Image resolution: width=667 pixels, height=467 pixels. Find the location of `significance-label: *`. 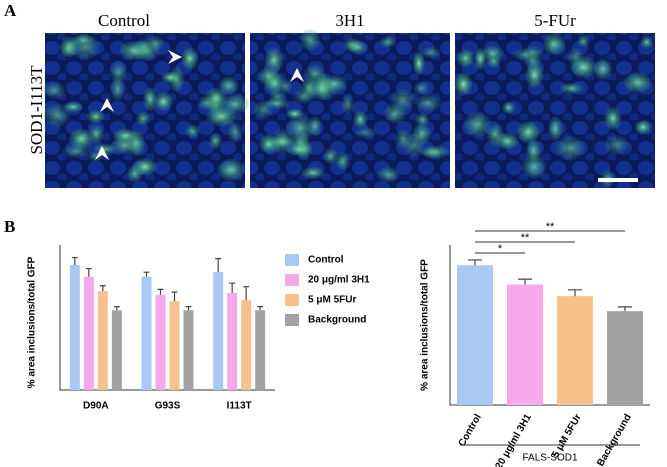

significance-label: * is located at coordinates (500, 249).